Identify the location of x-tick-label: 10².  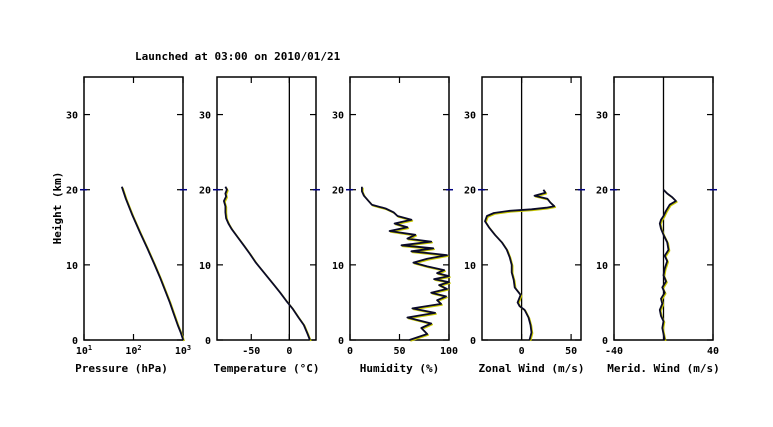
(133, 350).